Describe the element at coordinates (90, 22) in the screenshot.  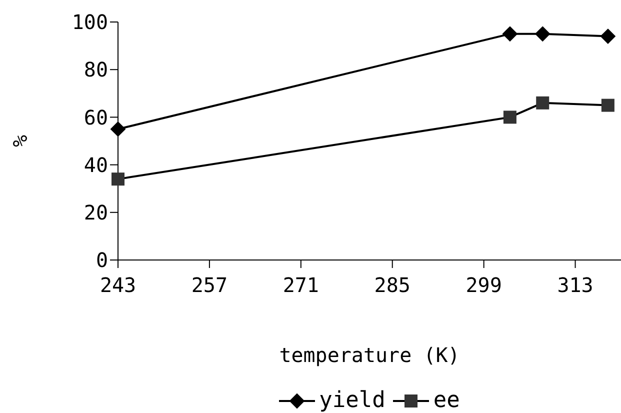
I see `y-tick-label: 100` at that location.